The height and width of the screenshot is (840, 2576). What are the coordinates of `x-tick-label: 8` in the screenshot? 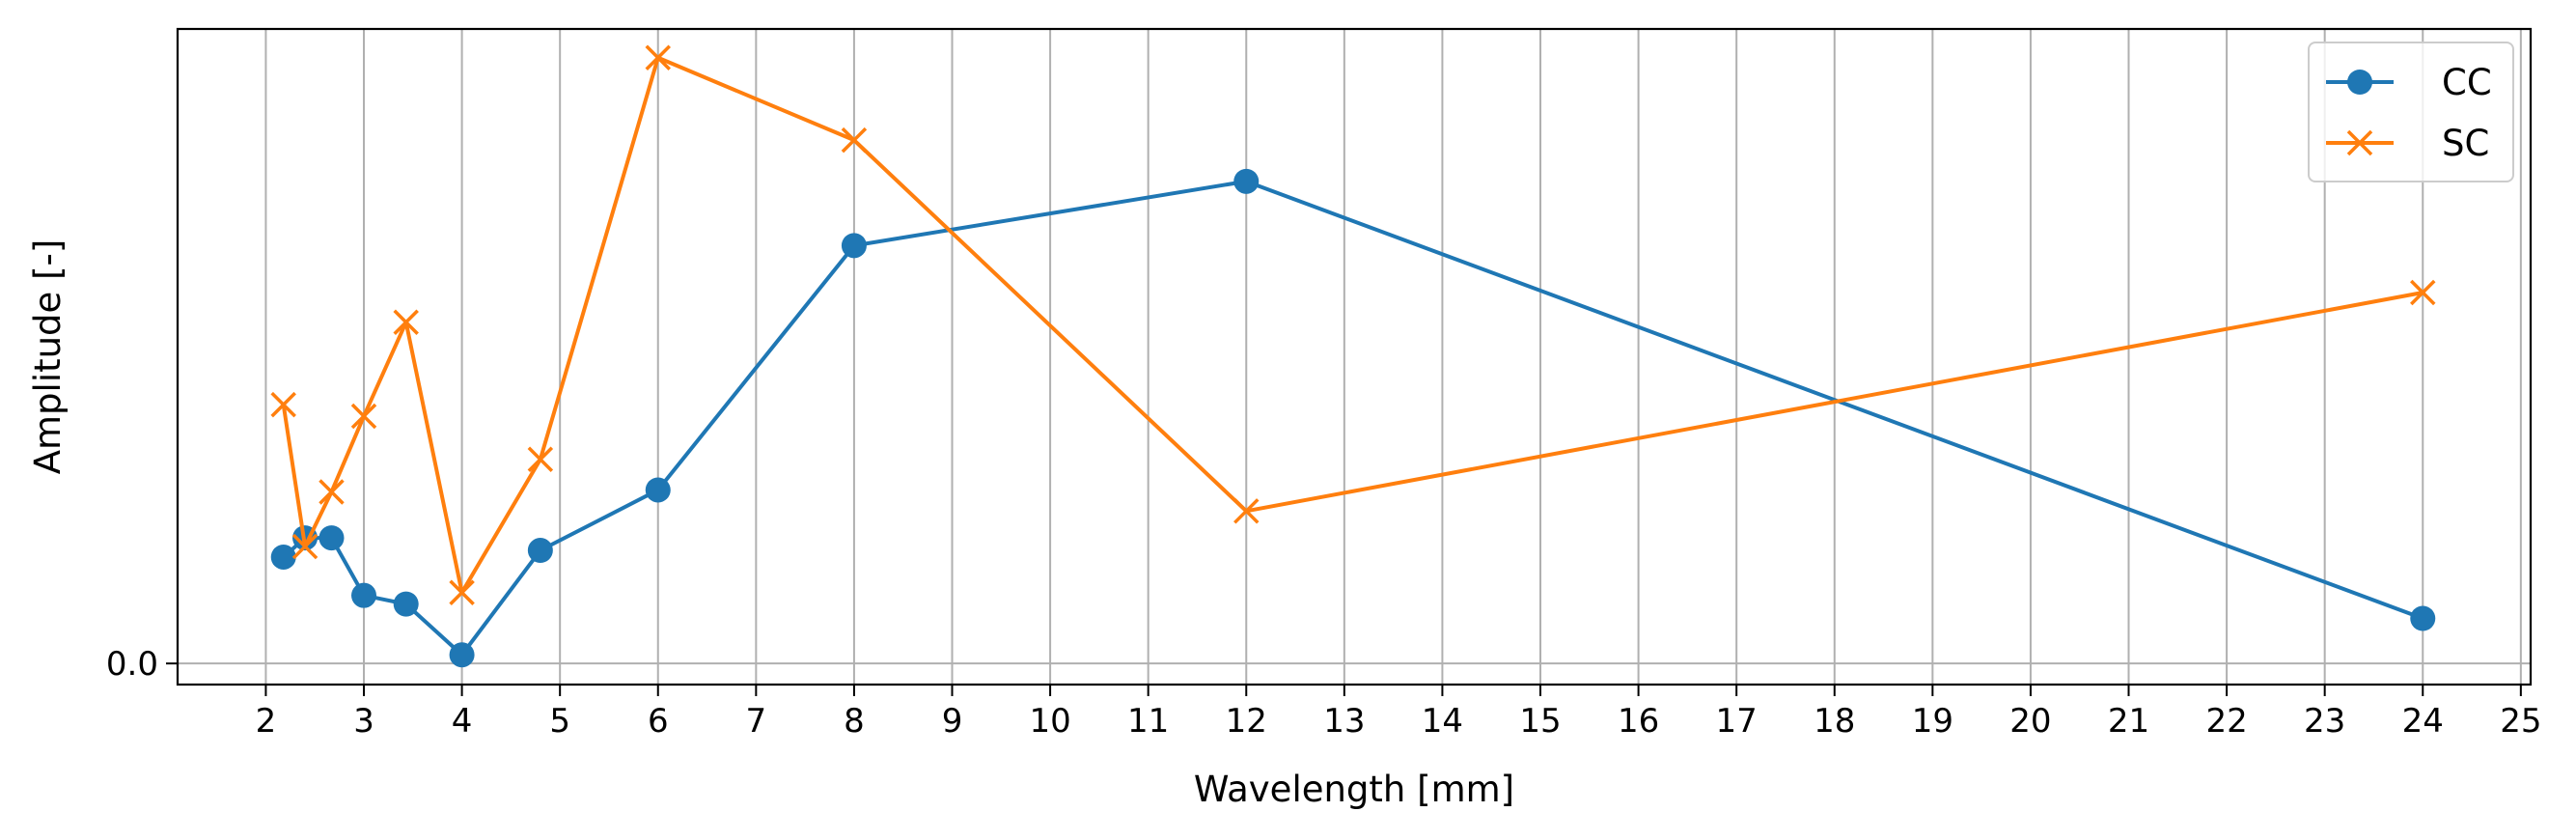 It's located at (854, 722).